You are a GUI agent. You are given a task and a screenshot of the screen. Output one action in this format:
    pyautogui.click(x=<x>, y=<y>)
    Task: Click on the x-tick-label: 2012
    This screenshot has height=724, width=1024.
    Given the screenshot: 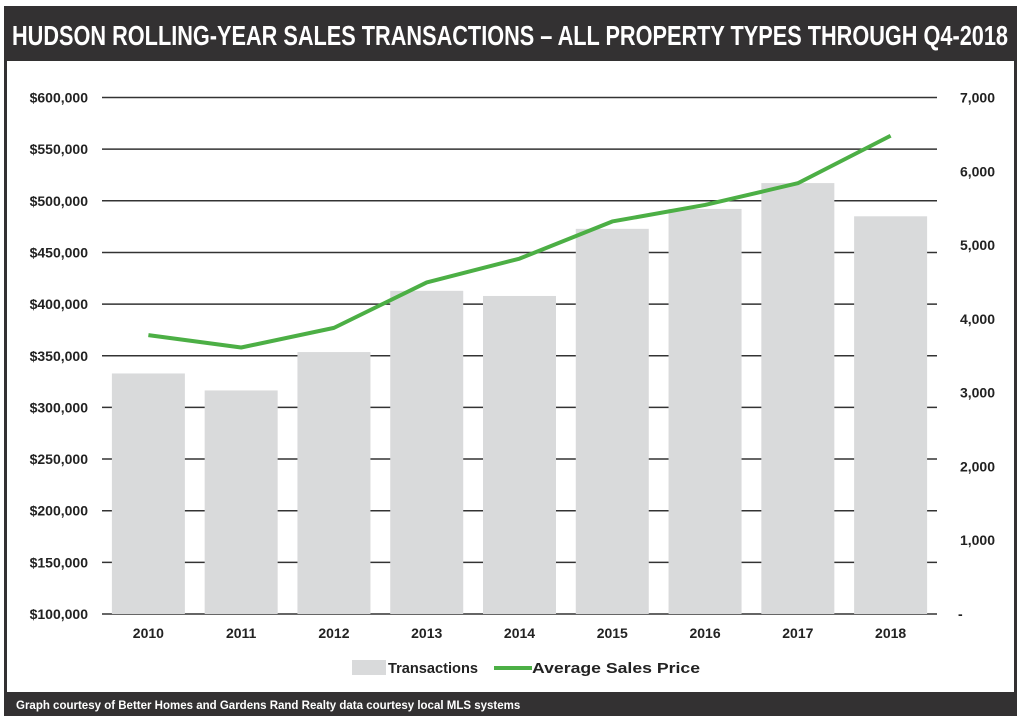 What is the action you would take?
    pyautogui.click(x=333, y=633)
    